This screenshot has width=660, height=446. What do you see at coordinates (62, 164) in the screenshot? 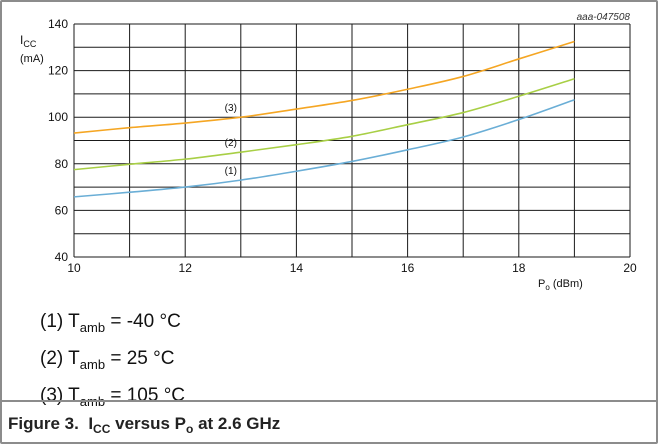
I see `y-tick-label: 80` at bounding box center [62, 164].